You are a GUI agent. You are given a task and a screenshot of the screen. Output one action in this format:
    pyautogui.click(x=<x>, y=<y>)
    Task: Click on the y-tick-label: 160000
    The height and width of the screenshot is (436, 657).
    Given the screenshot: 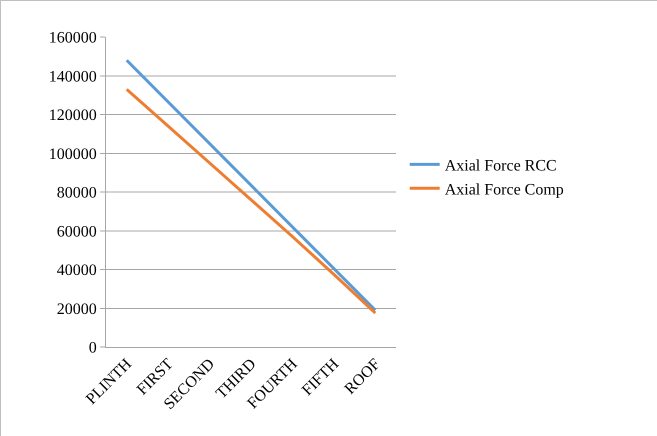 What is the action you would take?
    pyautogui.click(x=72, y=38)
    